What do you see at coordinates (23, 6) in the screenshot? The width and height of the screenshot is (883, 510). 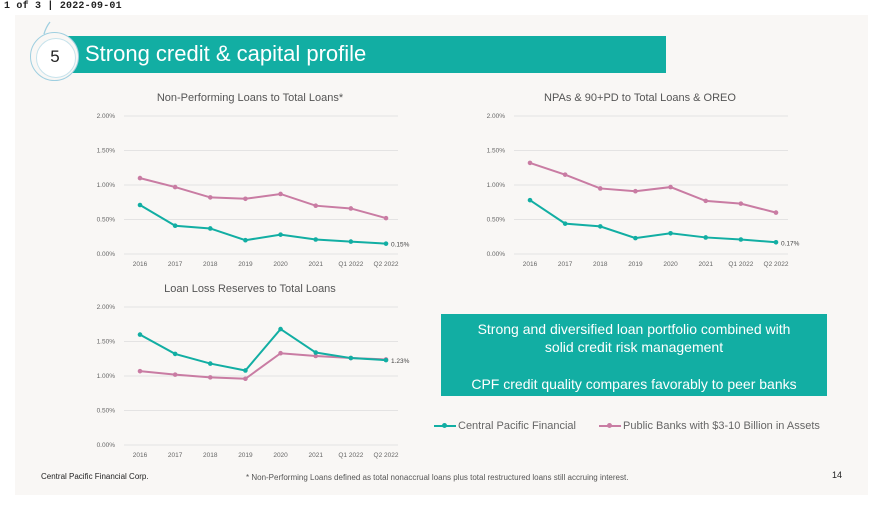 I see `page-indicator: 1 of 3` at bounding box center [23, 6].